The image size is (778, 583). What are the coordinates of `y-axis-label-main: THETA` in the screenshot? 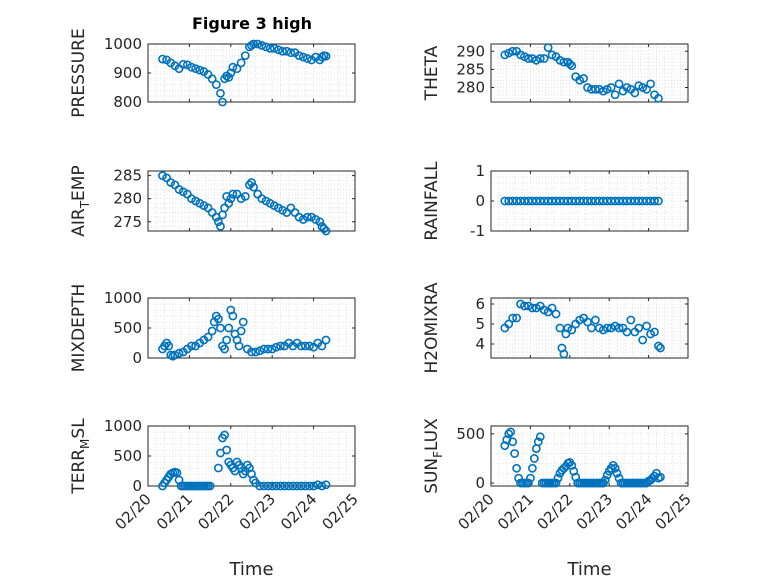 It's located at (432, 73).